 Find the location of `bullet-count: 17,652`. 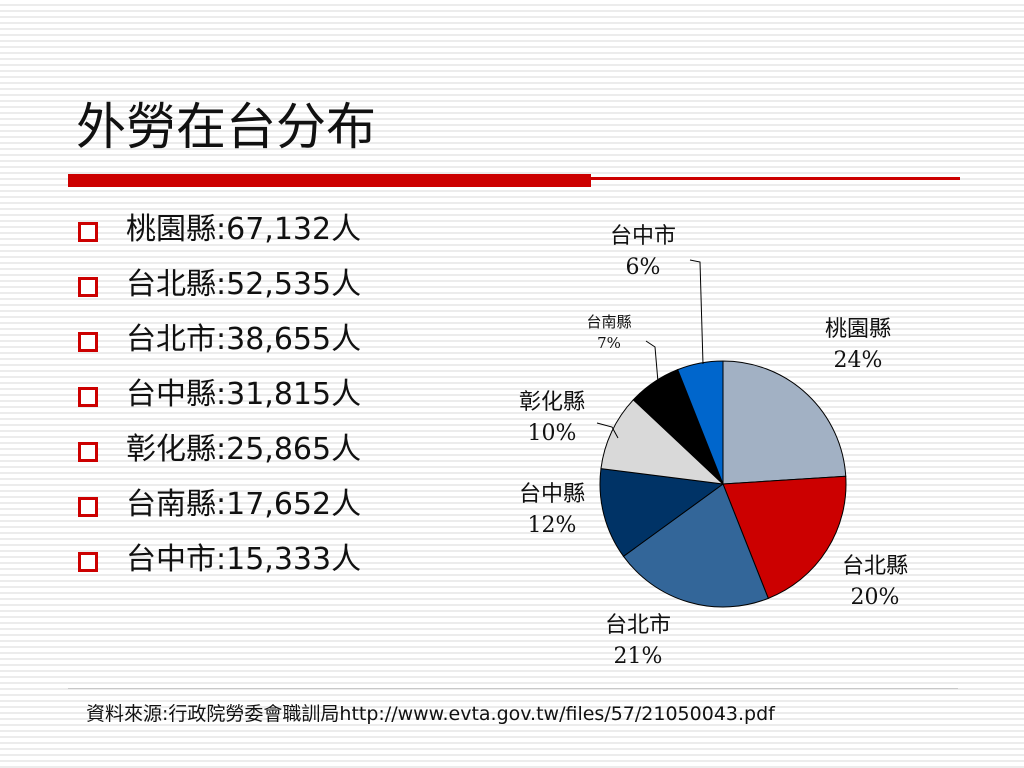

bullet-count: 17,652 is located at coordinates (279, 504).